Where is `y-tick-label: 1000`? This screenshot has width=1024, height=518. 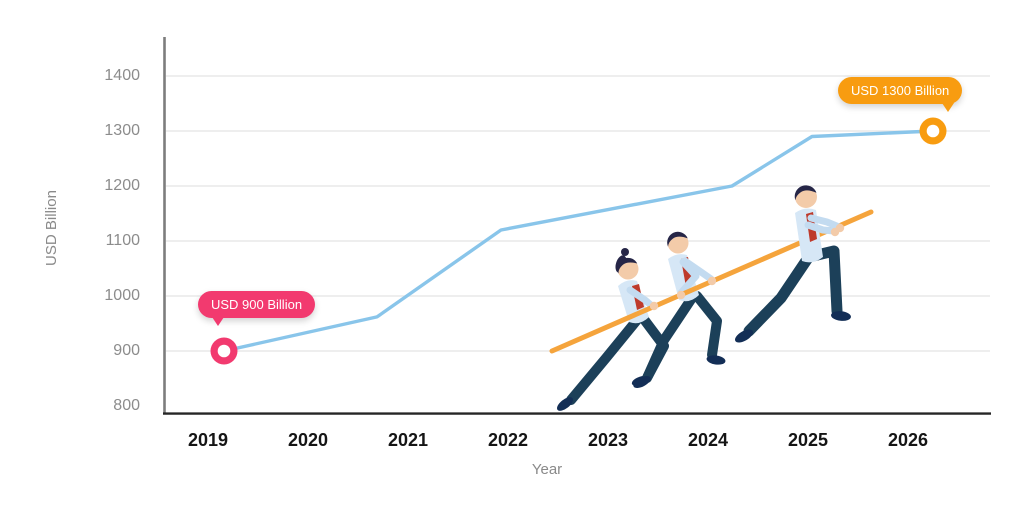
y-tick-label: 1000 is located at coordinates (122, 295).